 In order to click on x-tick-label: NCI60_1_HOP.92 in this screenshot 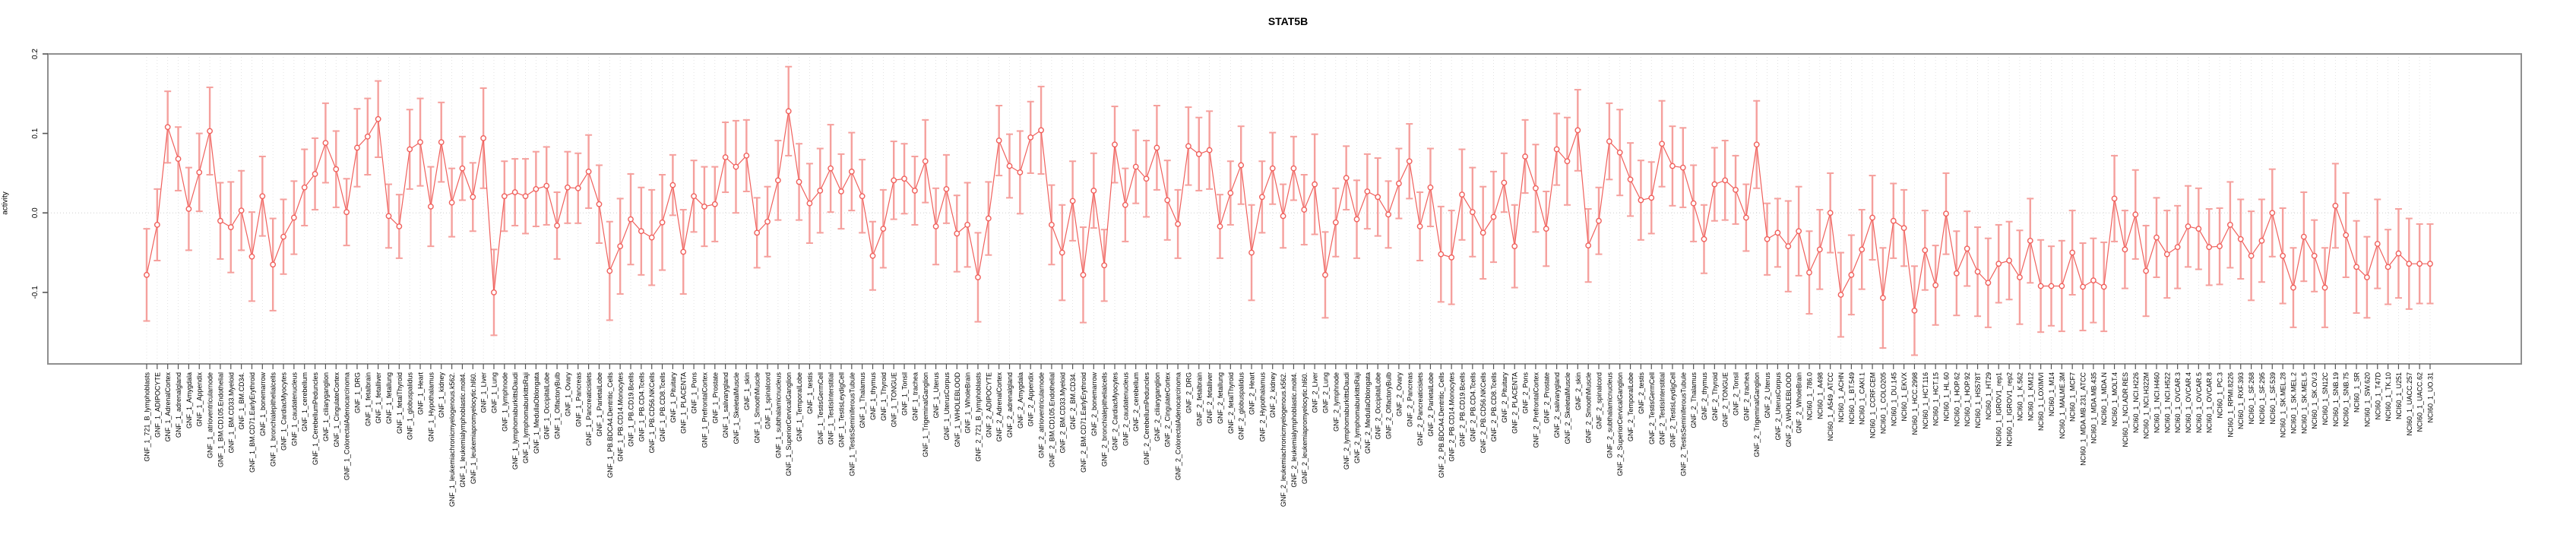, I will do `click(1967, 399)`.